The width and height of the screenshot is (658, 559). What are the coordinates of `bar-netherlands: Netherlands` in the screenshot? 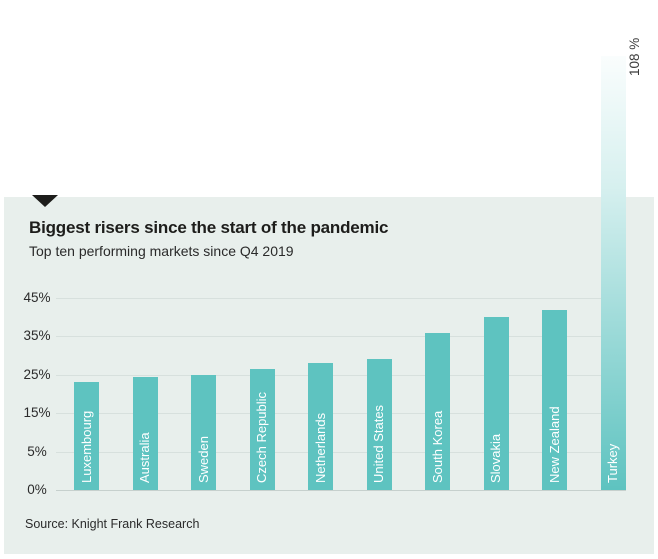 It's located at (320, 426).